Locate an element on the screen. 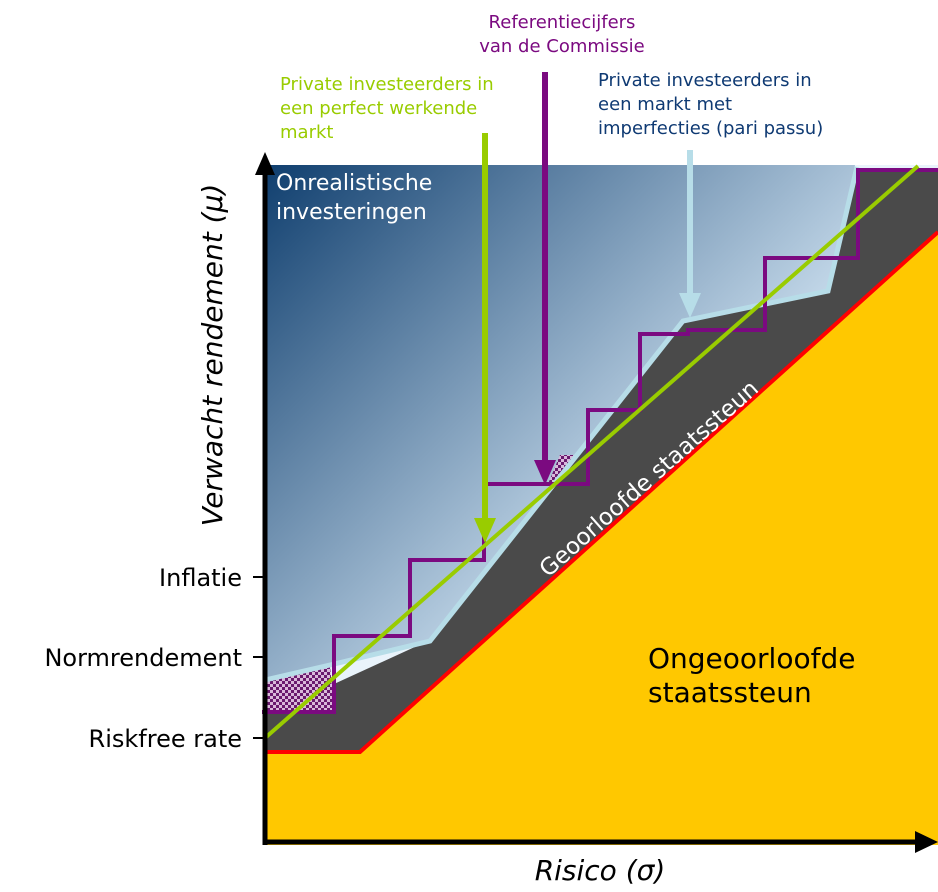 This screenshot has height=892, width=938. forbidden-aid-label-line-1: Ongeoorloofde is located at coordinates (751, 658).